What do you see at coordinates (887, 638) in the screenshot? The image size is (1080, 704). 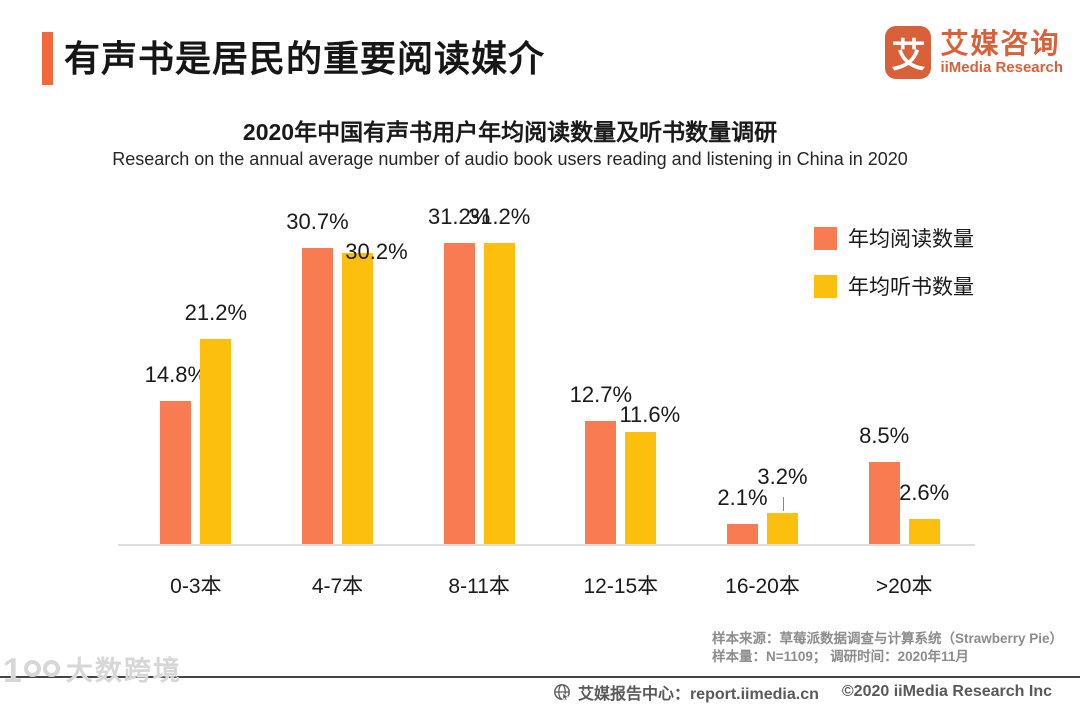 I see `source-line-1: 样本来源：草莓派数据调查与计算系统（Strawberry Pie）` at bounding box center [887, 638].